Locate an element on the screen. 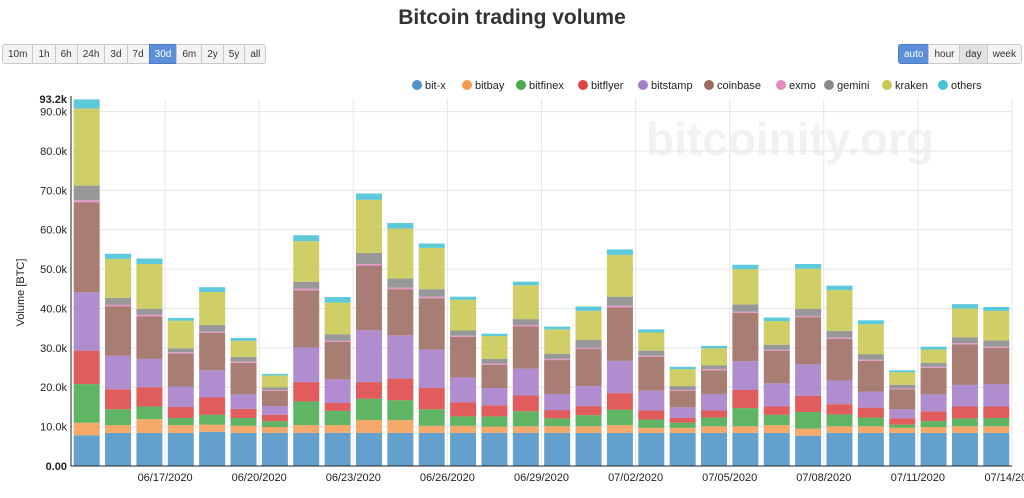 This screenshot has width=1024, height=498. legend-item-exmo: exmo is located at coordinates (796, 86).